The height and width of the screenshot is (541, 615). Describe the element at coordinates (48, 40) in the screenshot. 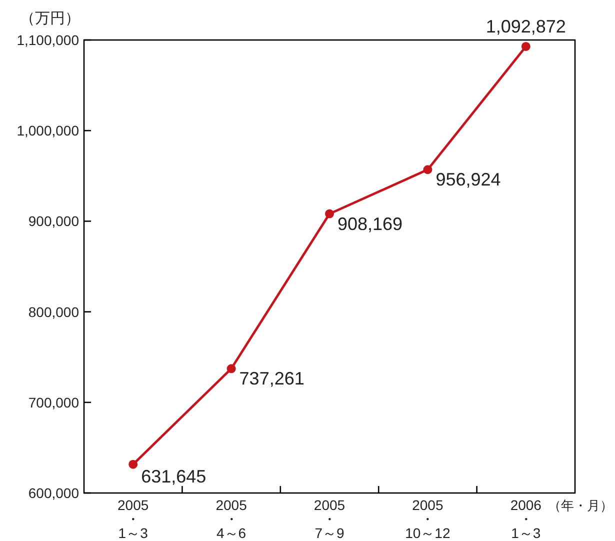

I see `y-tick-label: 1,100,000` at that location.